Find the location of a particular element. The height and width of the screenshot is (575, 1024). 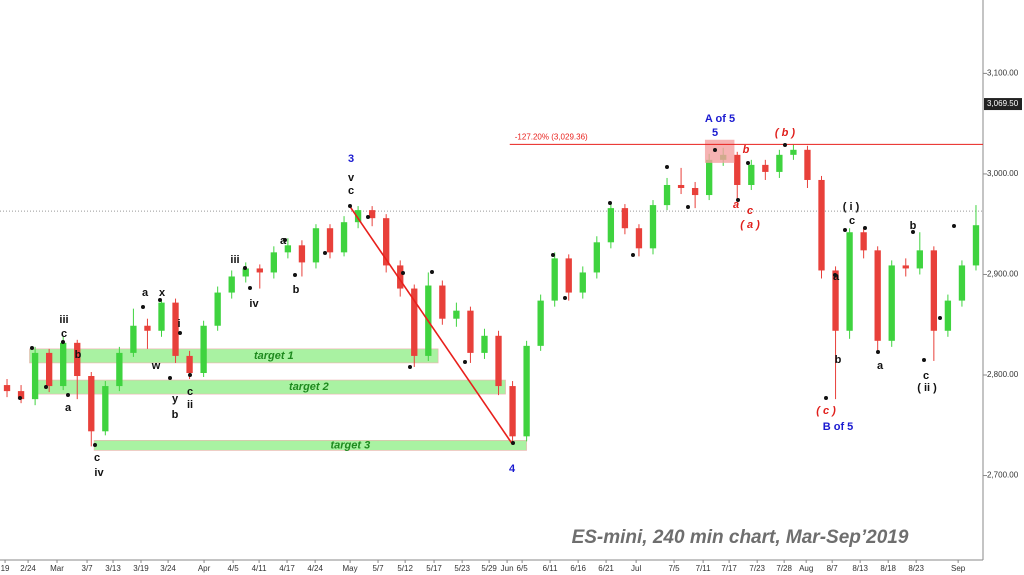

trendline is located at coordinates (431, 325).